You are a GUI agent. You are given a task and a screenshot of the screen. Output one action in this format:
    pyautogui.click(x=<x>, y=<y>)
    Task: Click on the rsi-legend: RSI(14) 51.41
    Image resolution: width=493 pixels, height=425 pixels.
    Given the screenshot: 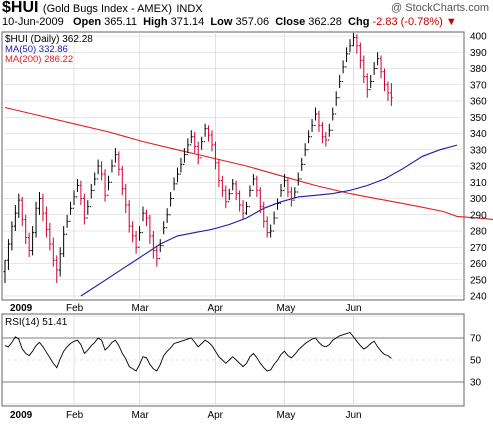 What is the action you would take?
    pyautogui.click(x=36, y=322)
    